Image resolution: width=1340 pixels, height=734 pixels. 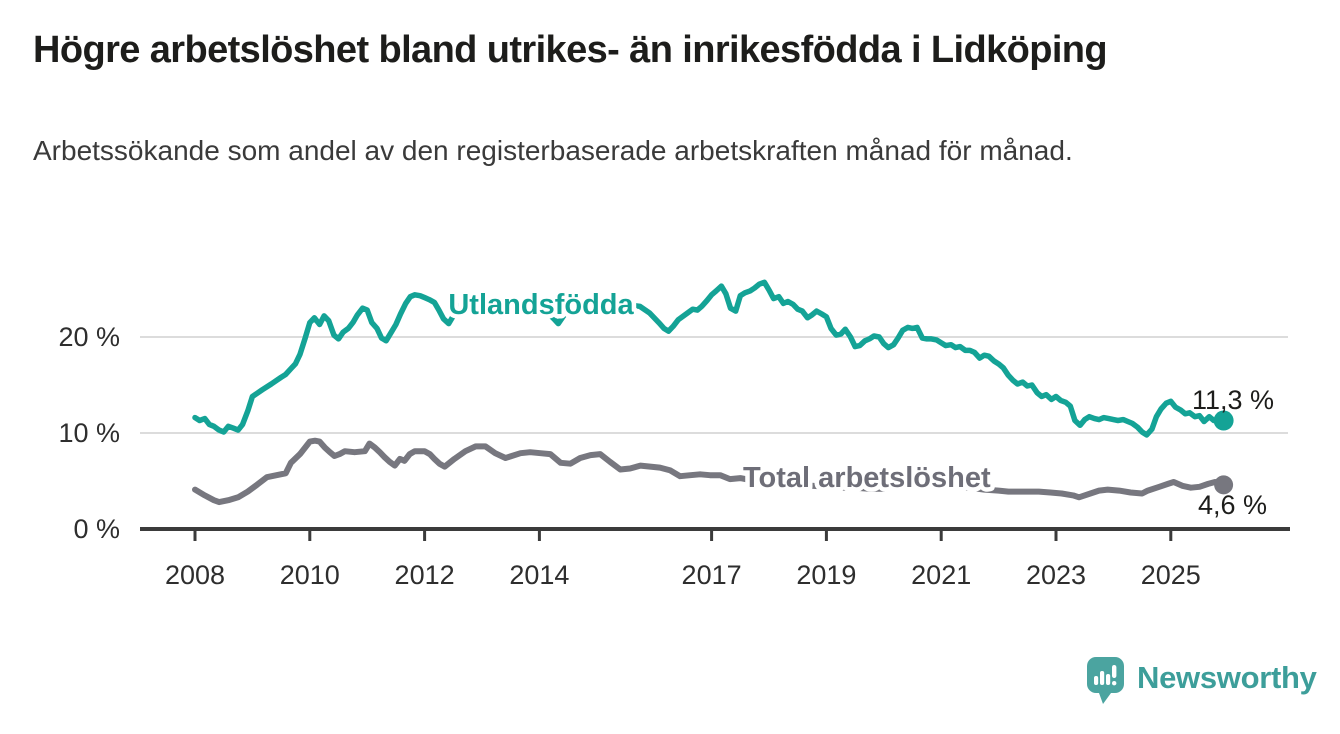 I want to click on series-end-value-label: 11,3 %, so click(x=1233, y=400).